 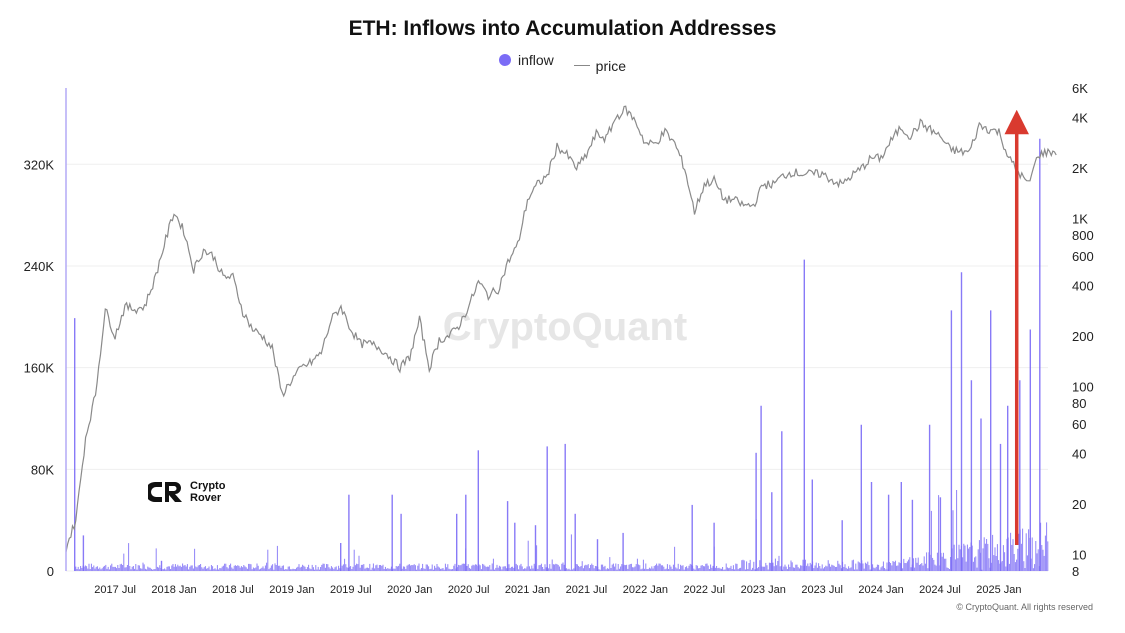 I want to click on x-tick-label: 2025 Jan, so click(x=998, y=590).